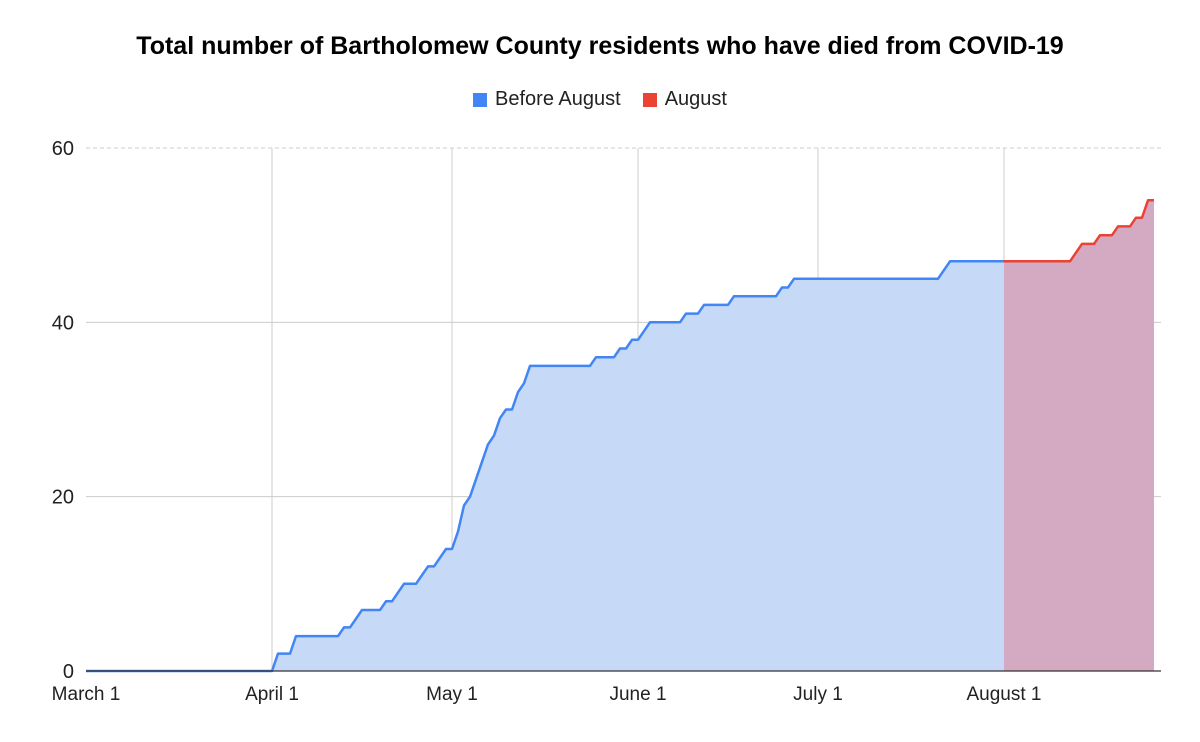 The height and width of the screenshot is (742, 1200). Describe the element at coordinates (818, 694) in the screenshot. I see `x-tick-label: July 1` at that location.